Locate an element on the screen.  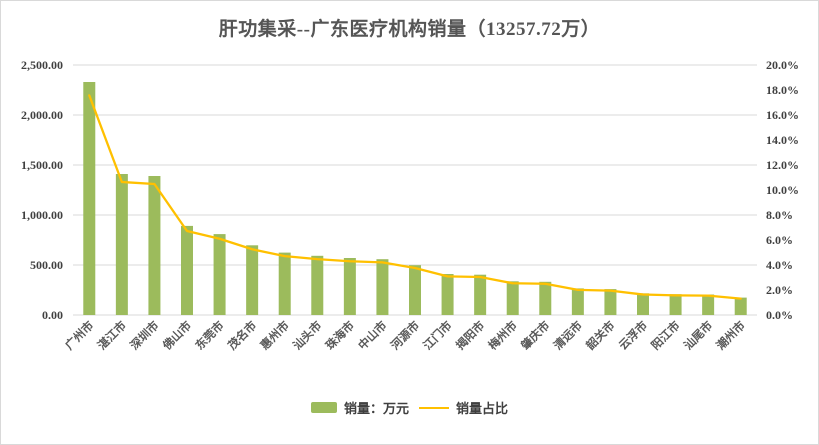
right-axis-tick-label: 2.0% is located at coordinates (779, 290).